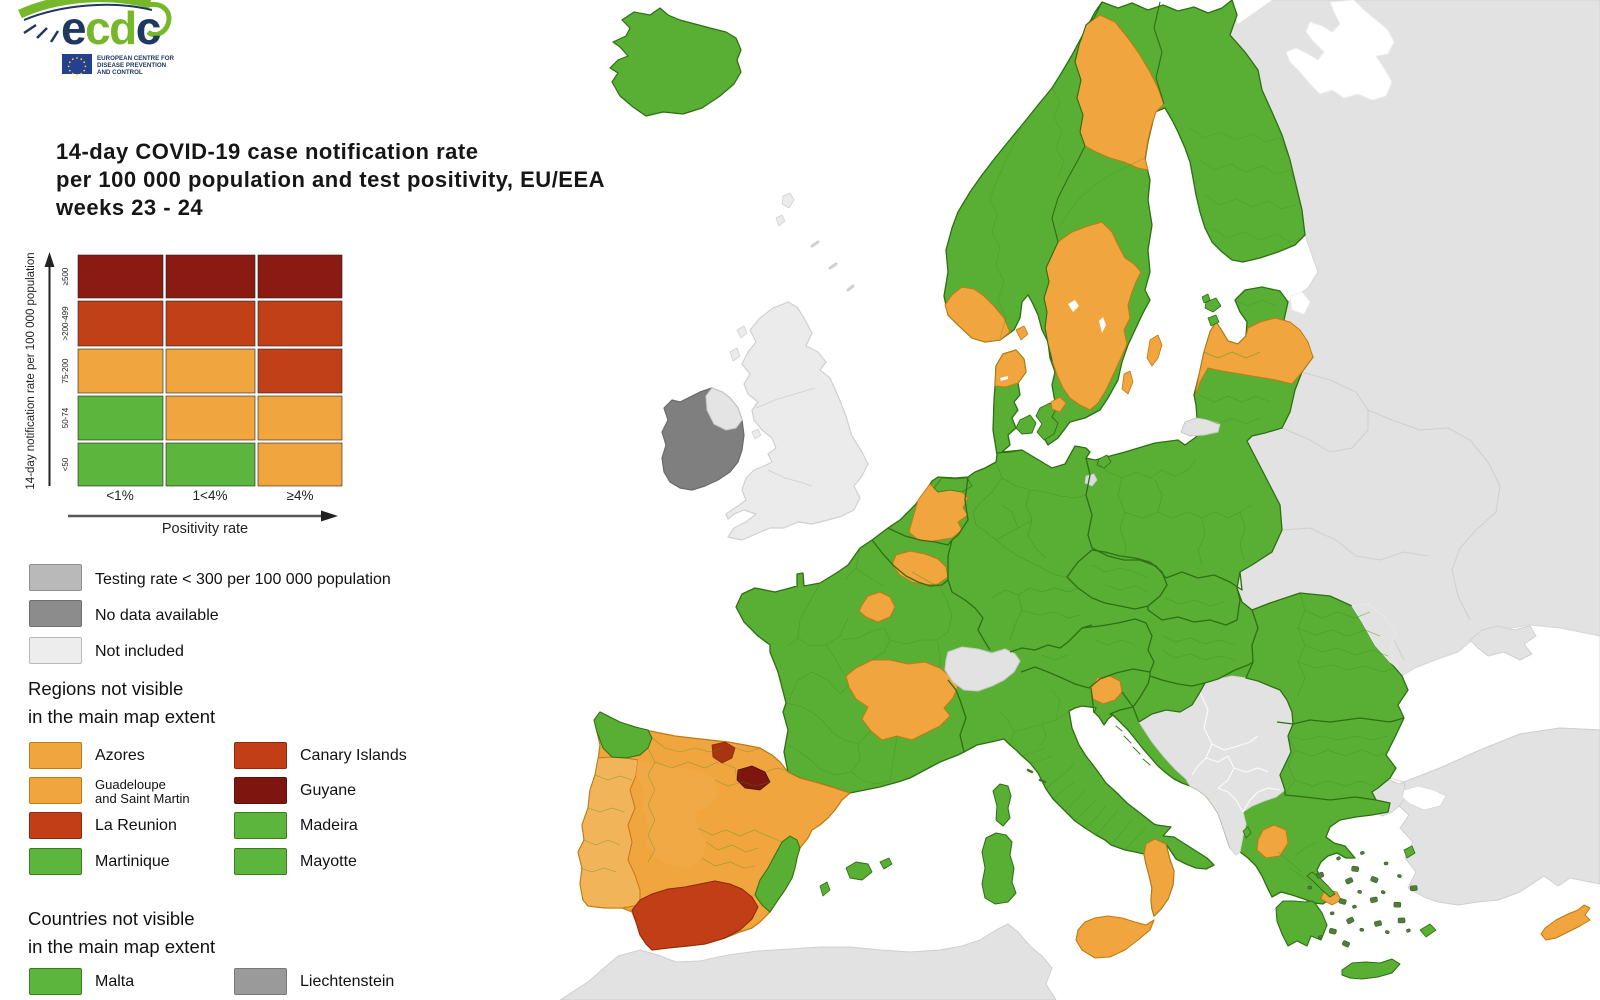 The image size is (1600, 1000). What do you see at coordinates (65, 417) in the screenshot?
I see `svg-text: 50-74` at bounding box center [65, 417].